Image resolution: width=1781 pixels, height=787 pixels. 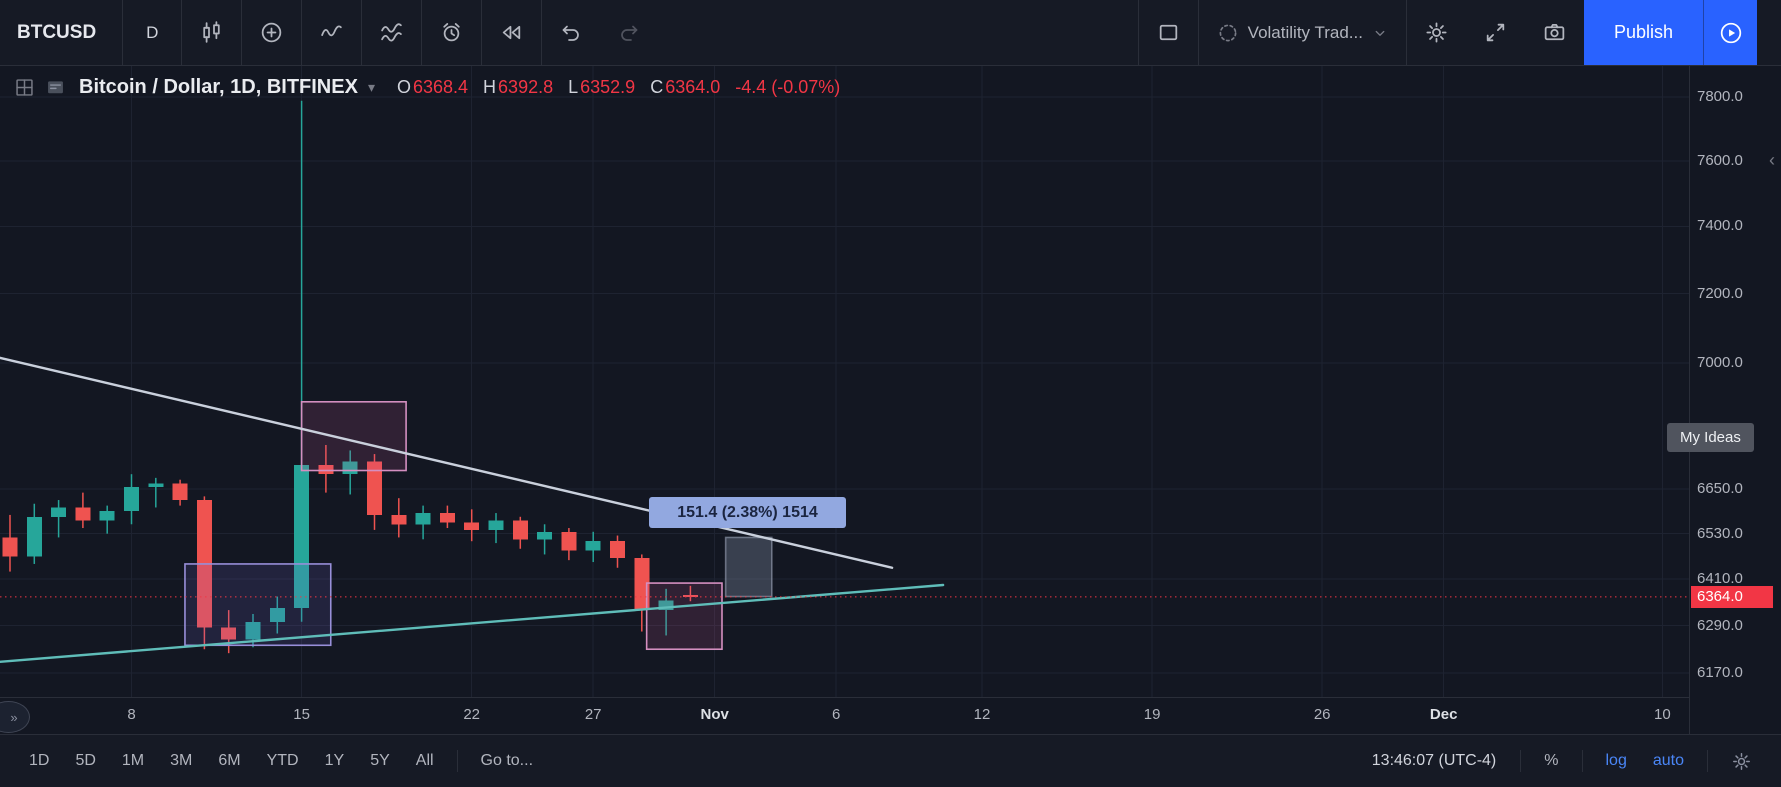 I want to click on publish-button: Publish, so click(x=1643, y=32).